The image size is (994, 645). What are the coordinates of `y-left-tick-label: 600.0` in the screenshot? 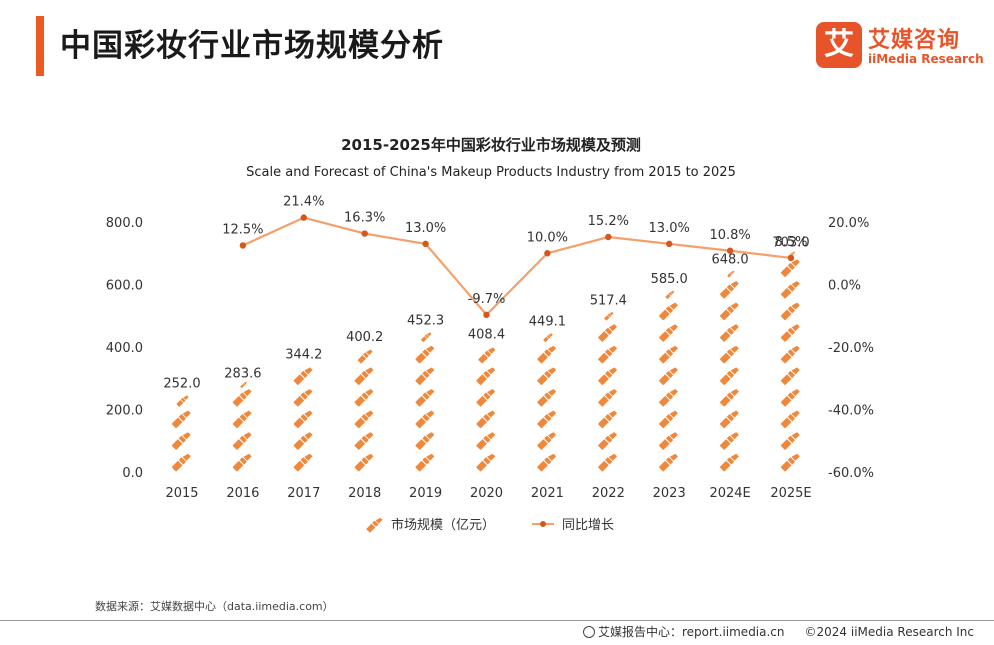 It's located at (124, 286).